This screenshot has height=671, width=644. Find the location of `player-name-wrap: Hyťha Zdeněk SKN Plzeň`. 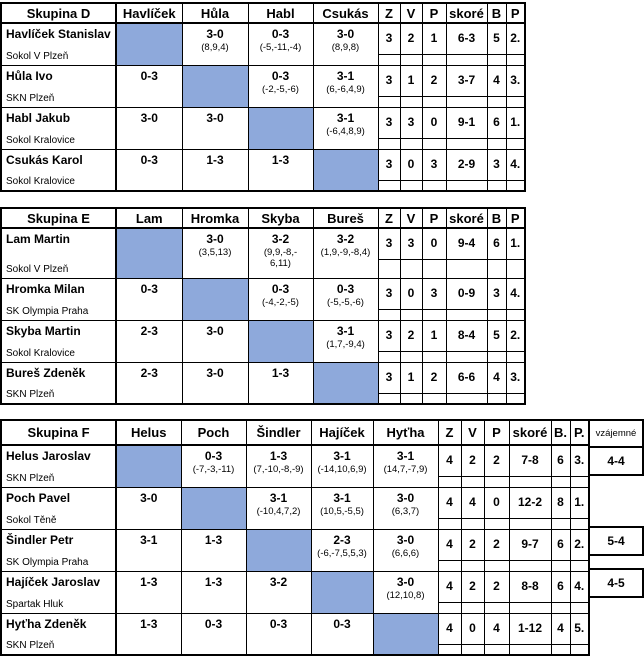

player-name-wrap: Hyťha Zdeněk SKN Plzeň is located at coordinates (58, 634).